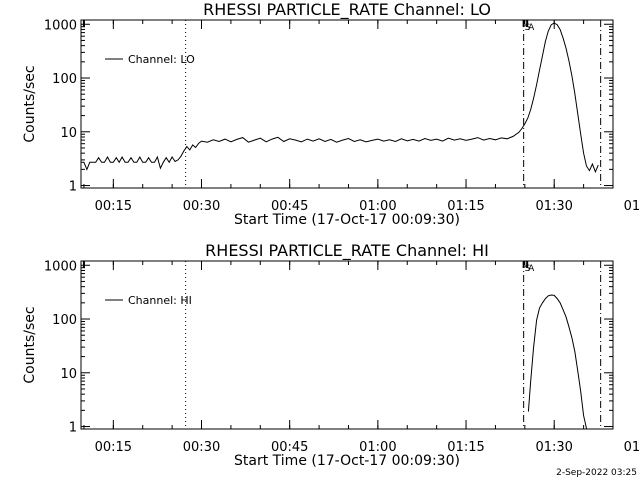 Image resolution: width=640 pixels, height=480 pixels. Describe the element at coordinates (557, 361) in the screenshot. I see `series-line-hi` at that location.